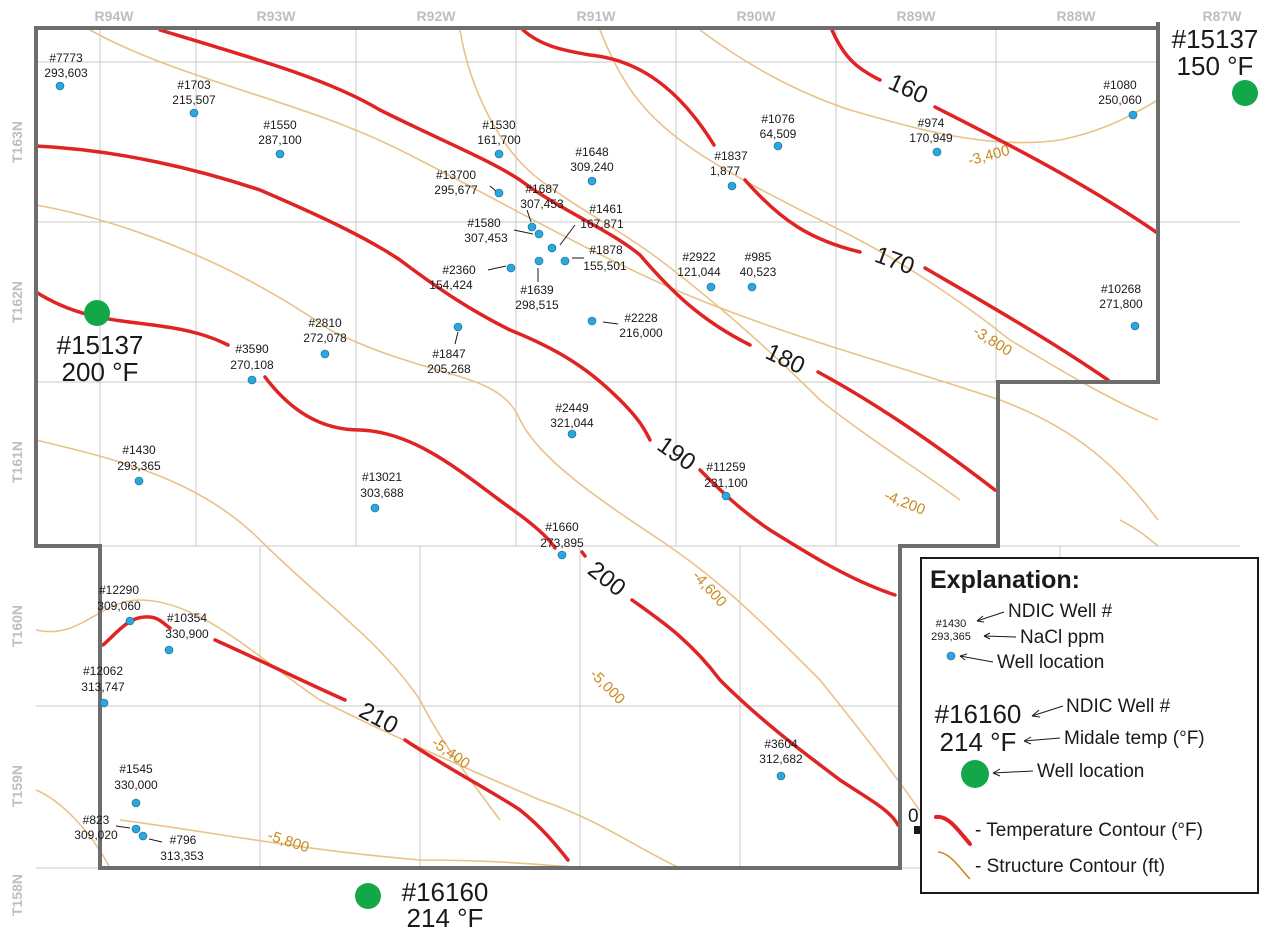 This screenshot has width=1270, height=930. I want to click on well-nacl-label: 271,800, so click(1121, 304).